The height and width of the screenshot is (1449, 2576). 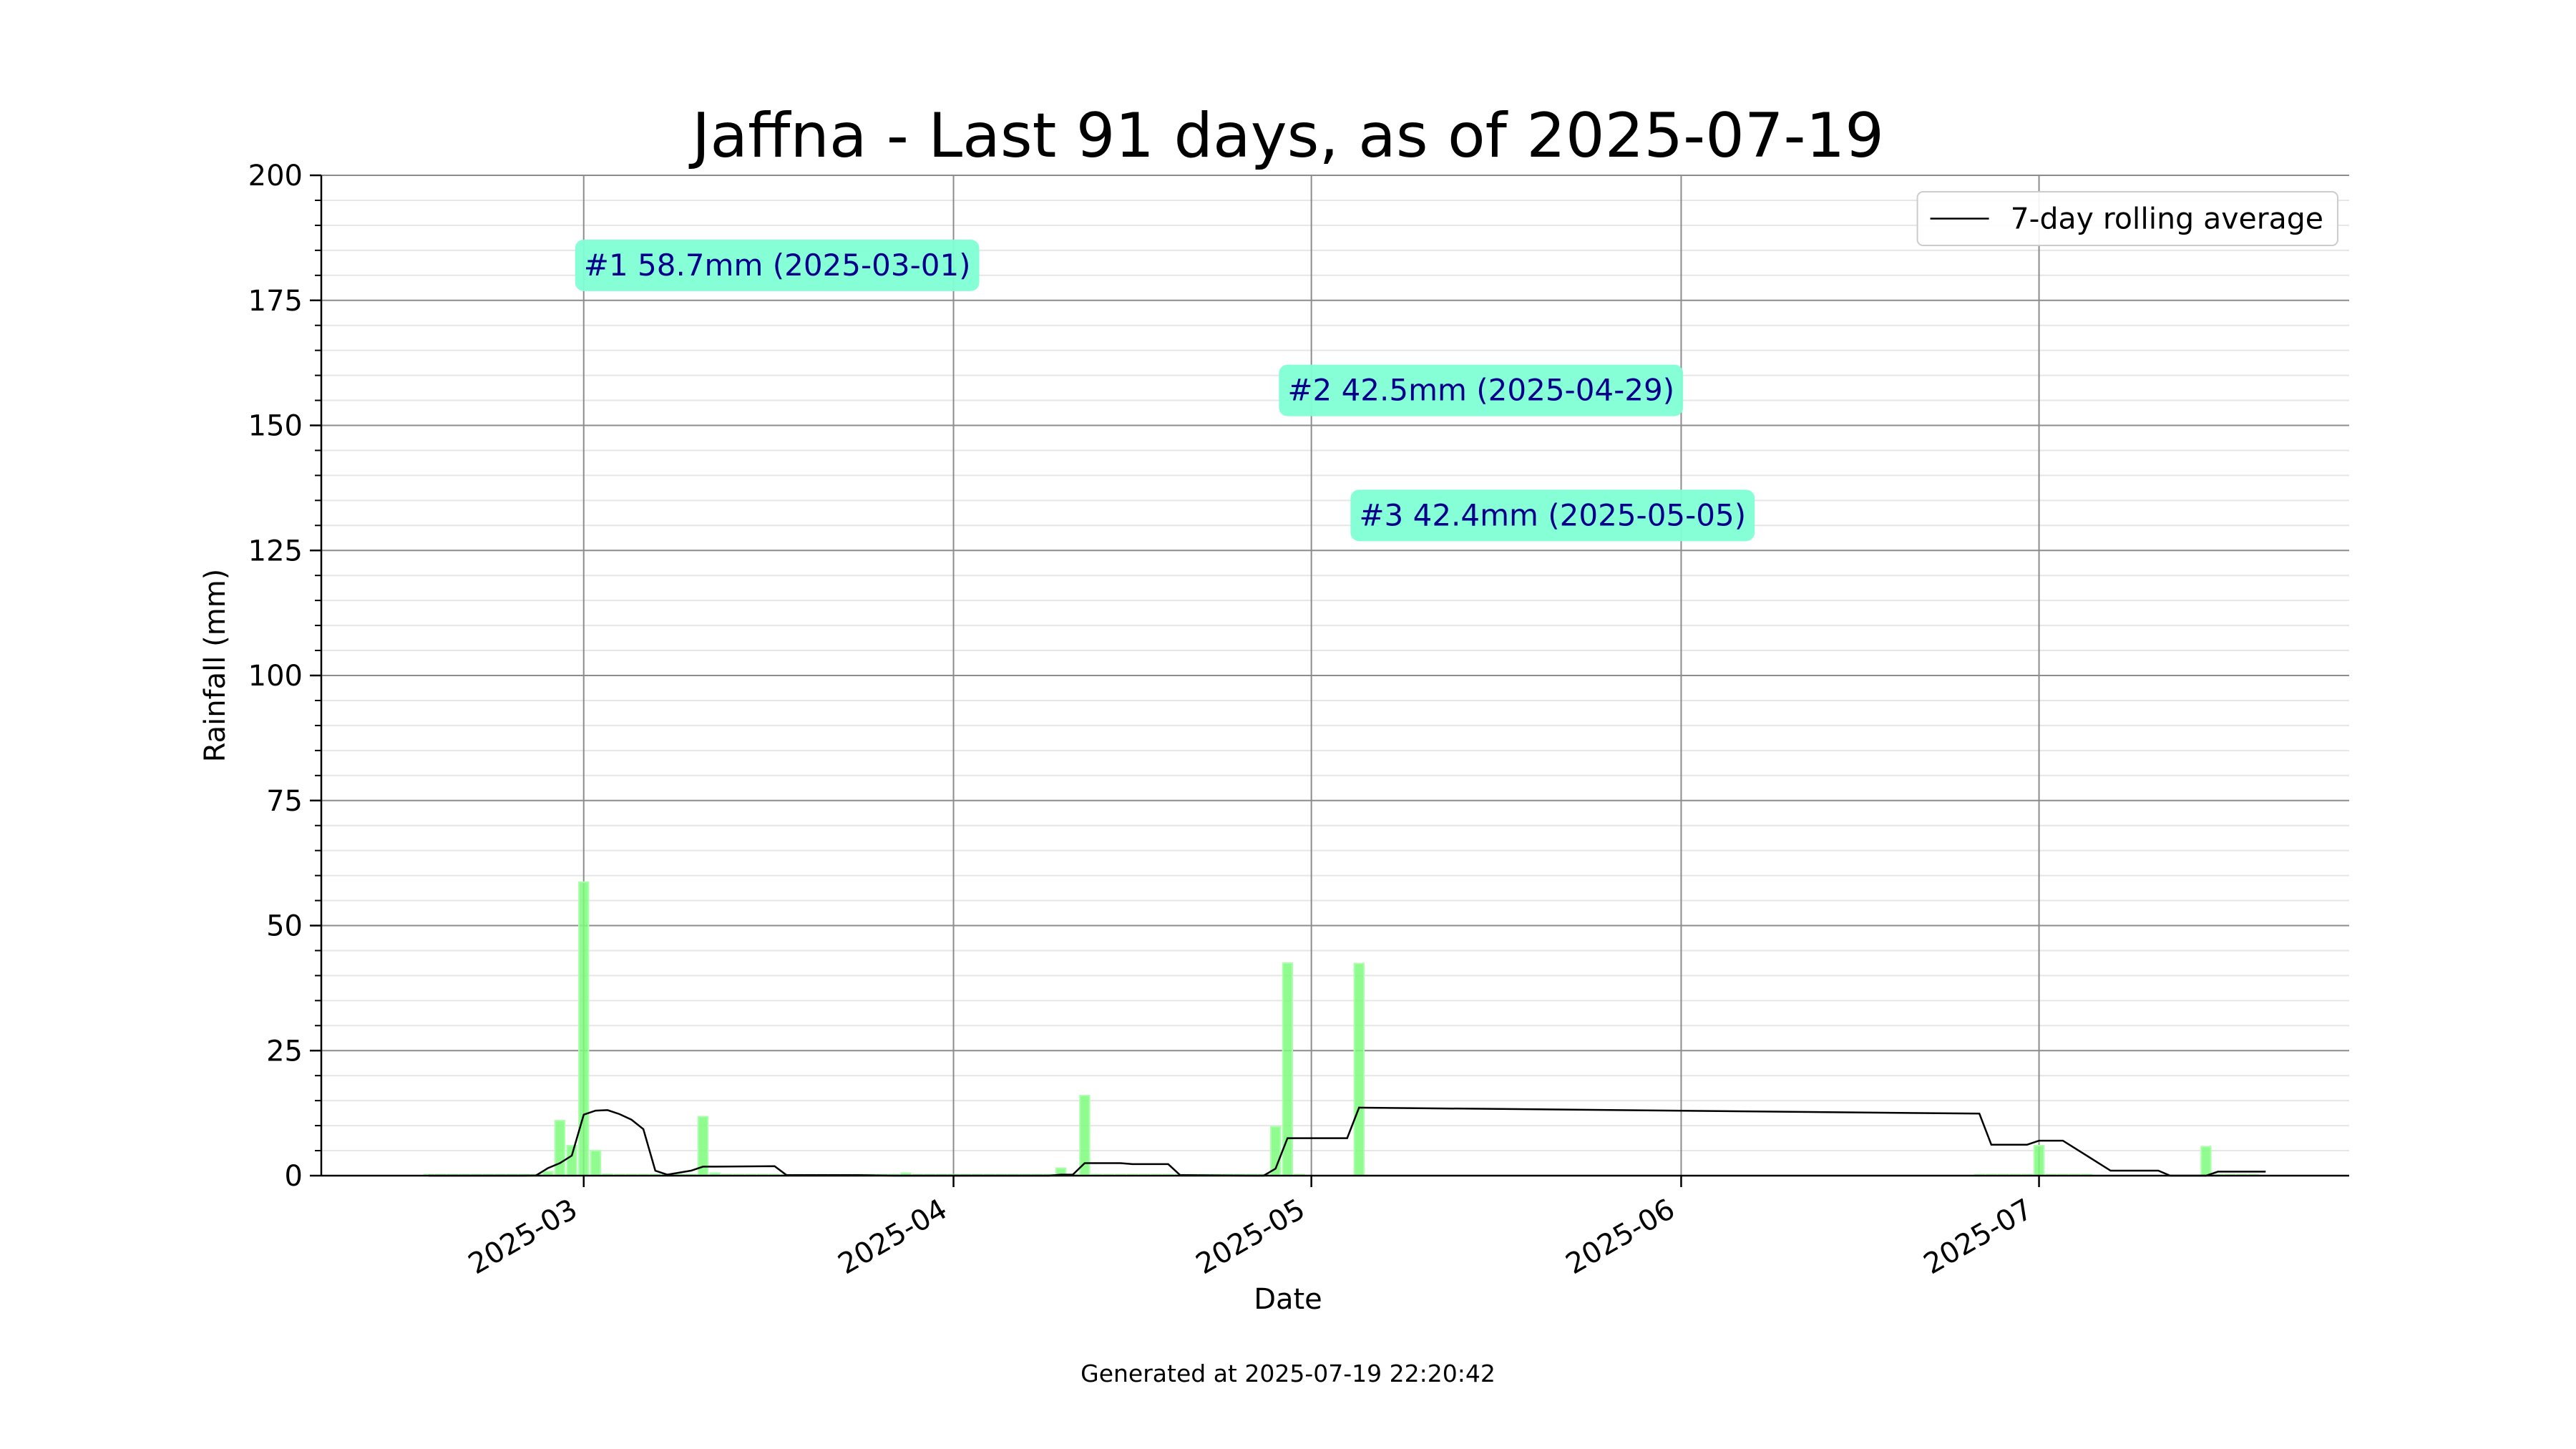 I want to click on annotation: #1 58.7mm (2025-03-01), so click(x=777, y=265).